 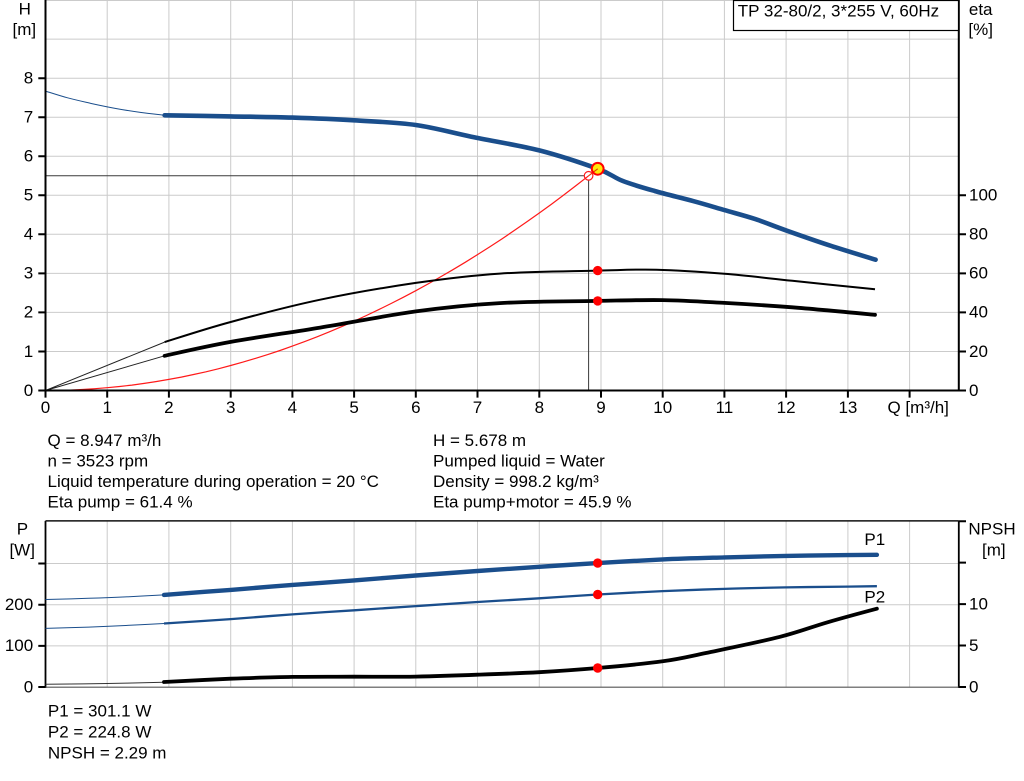 I want to click on svg-text: 60, so click(x=978, y=273).